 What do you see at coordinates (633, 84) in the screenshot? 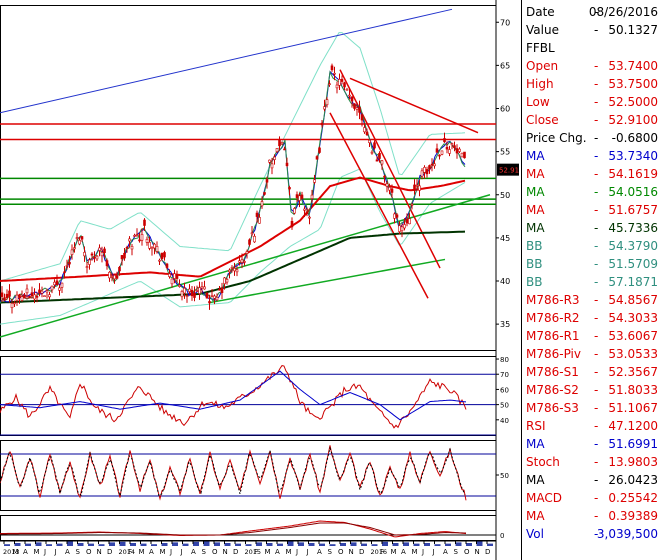
I see `info-row-value: 53.7500` at bounding box center [633, 84].